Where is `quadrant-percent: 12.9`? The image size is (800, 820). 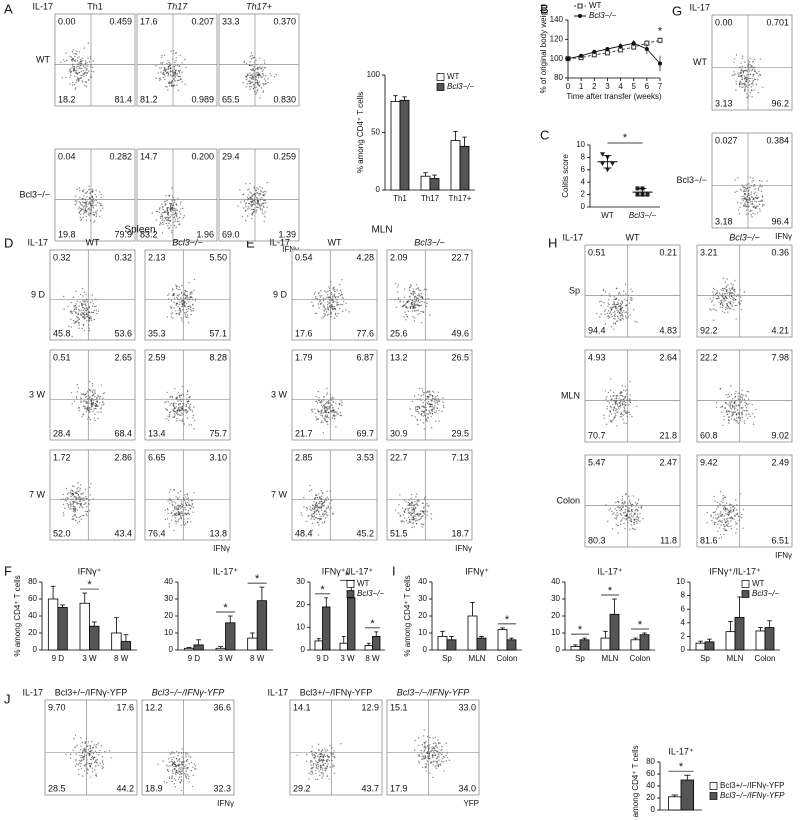
quadrant-percent: 12.9 is located at coordinates (370, 707).